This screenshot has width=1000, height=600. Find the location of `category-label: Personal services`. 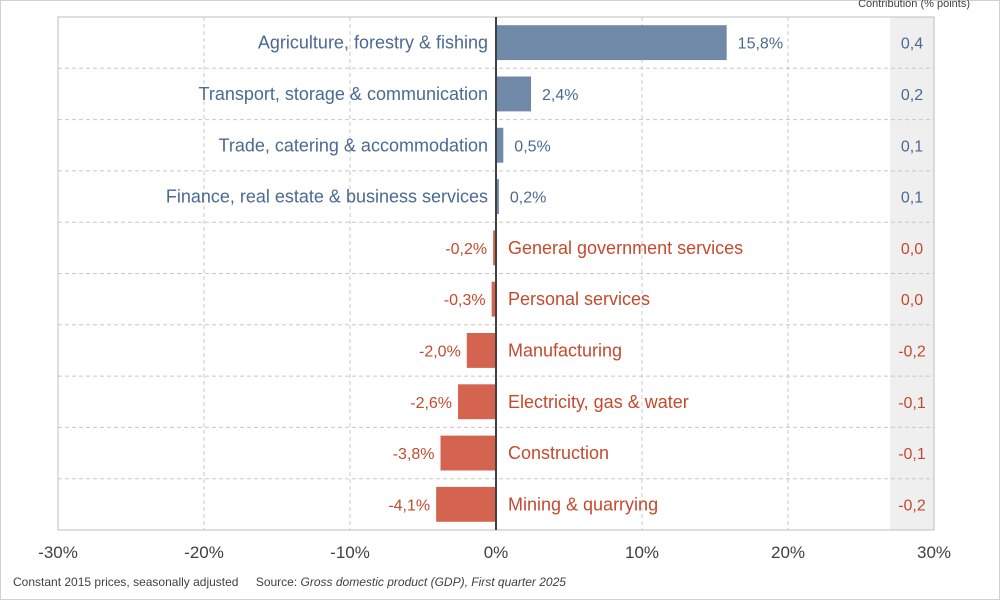

category-label: Personal services is located at coordinates (579, 299).